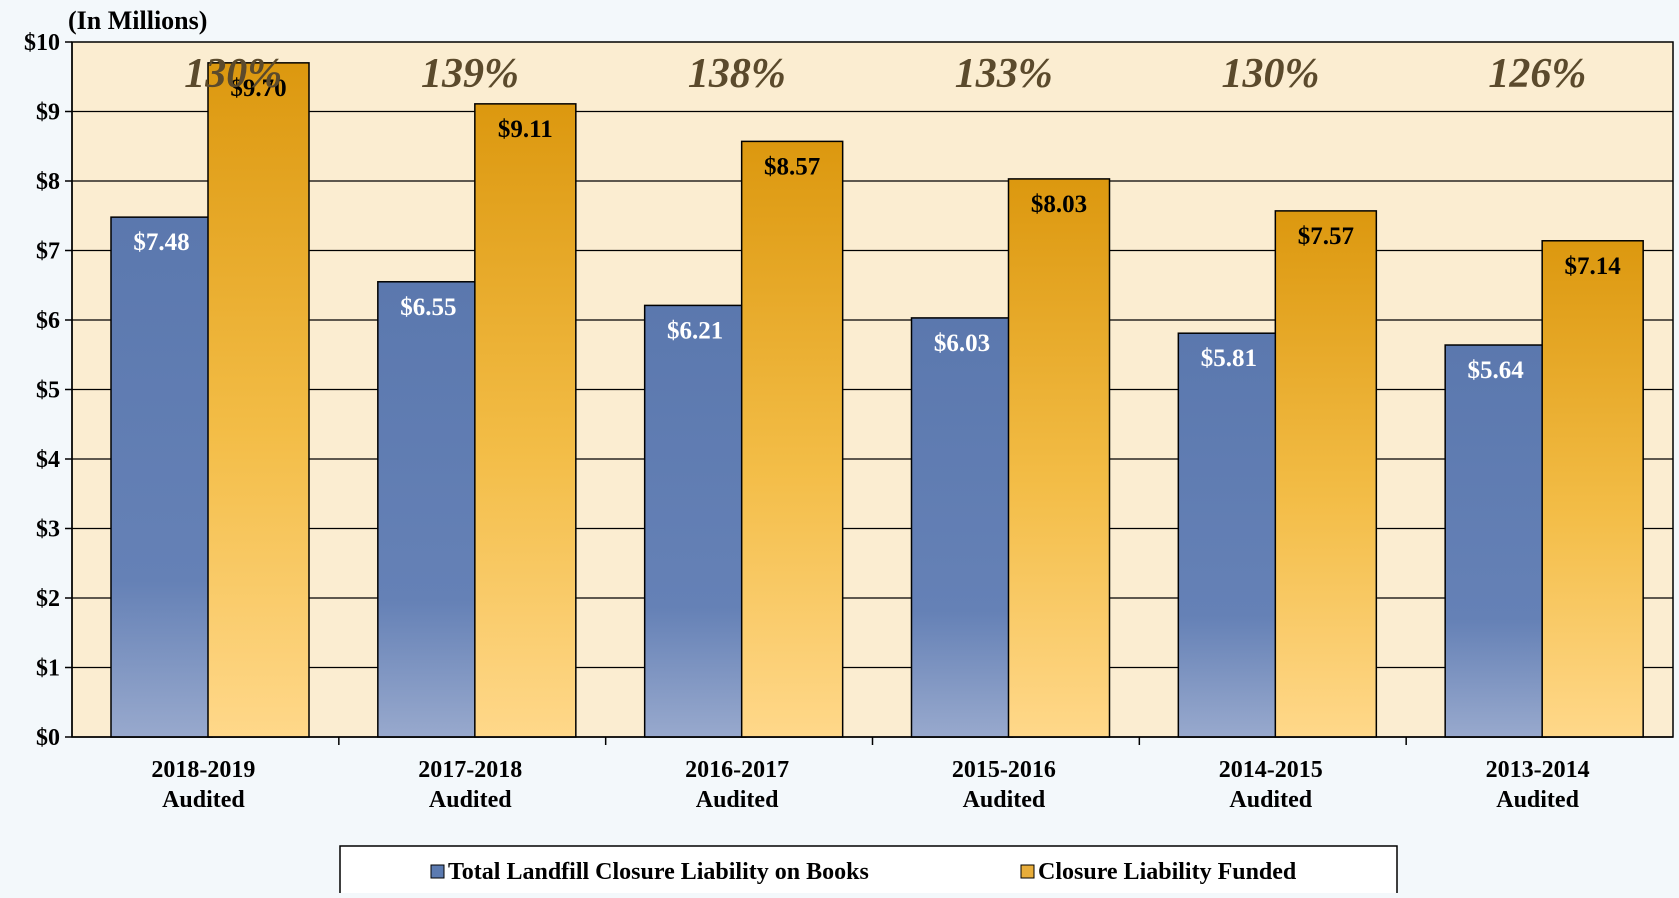  I want to click on x-tick-label: 2018-2019, so click(203, 770).